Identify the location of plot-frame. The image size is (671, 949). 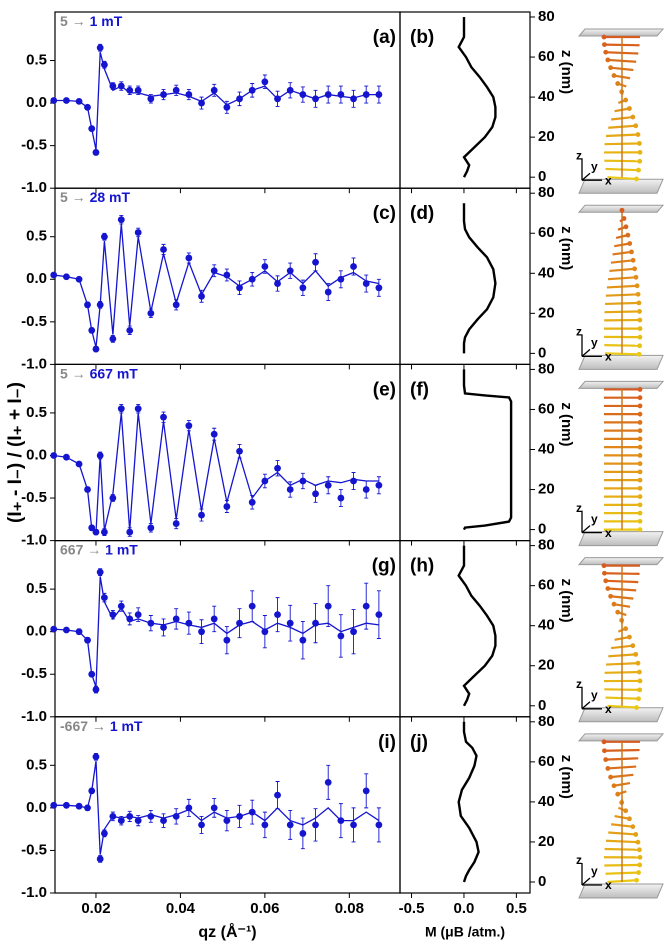
(227, 805).